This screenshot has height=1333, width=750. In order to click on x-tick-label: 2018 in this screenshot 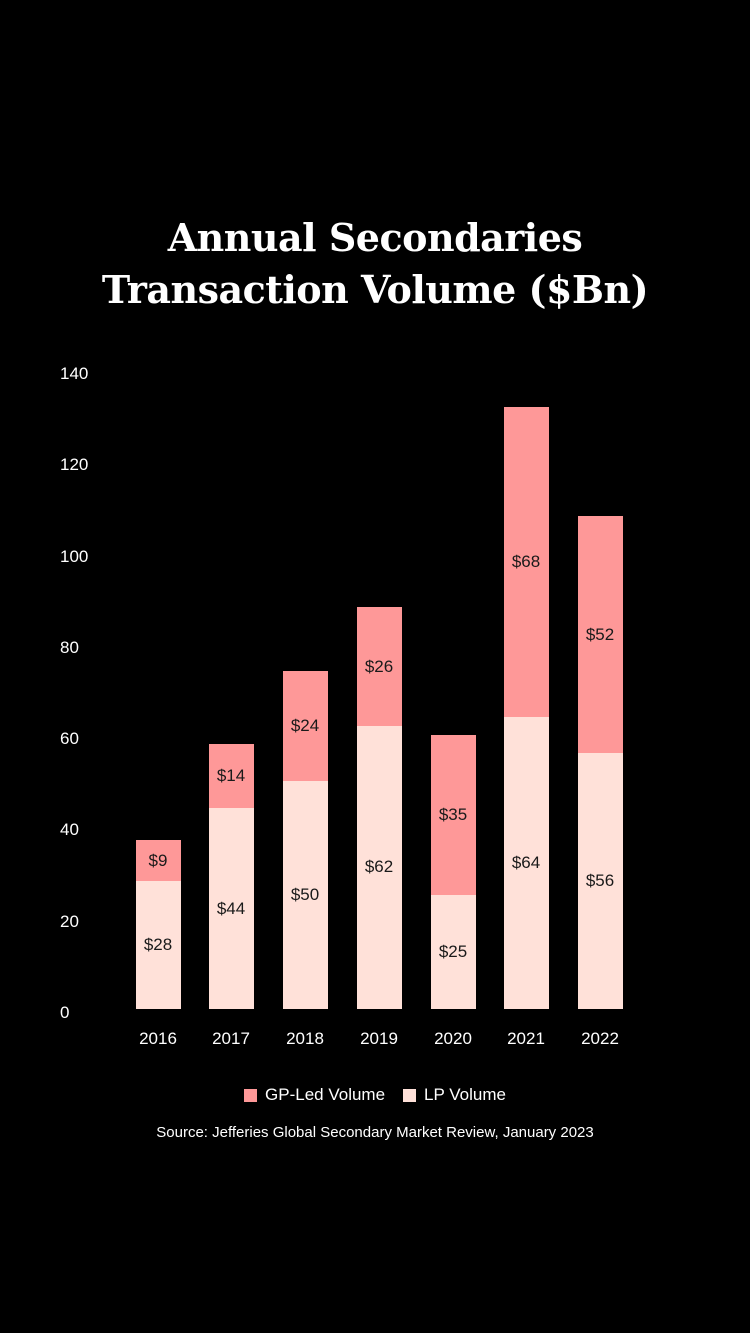, I will do `click(305, 1038)`.